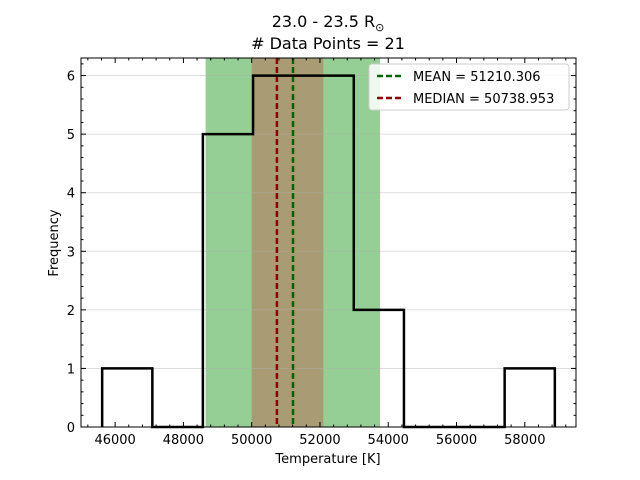 The width and height of the screenshot is (640, 480). I want to click on y-axis-label: Frequency, so click(54, 242).